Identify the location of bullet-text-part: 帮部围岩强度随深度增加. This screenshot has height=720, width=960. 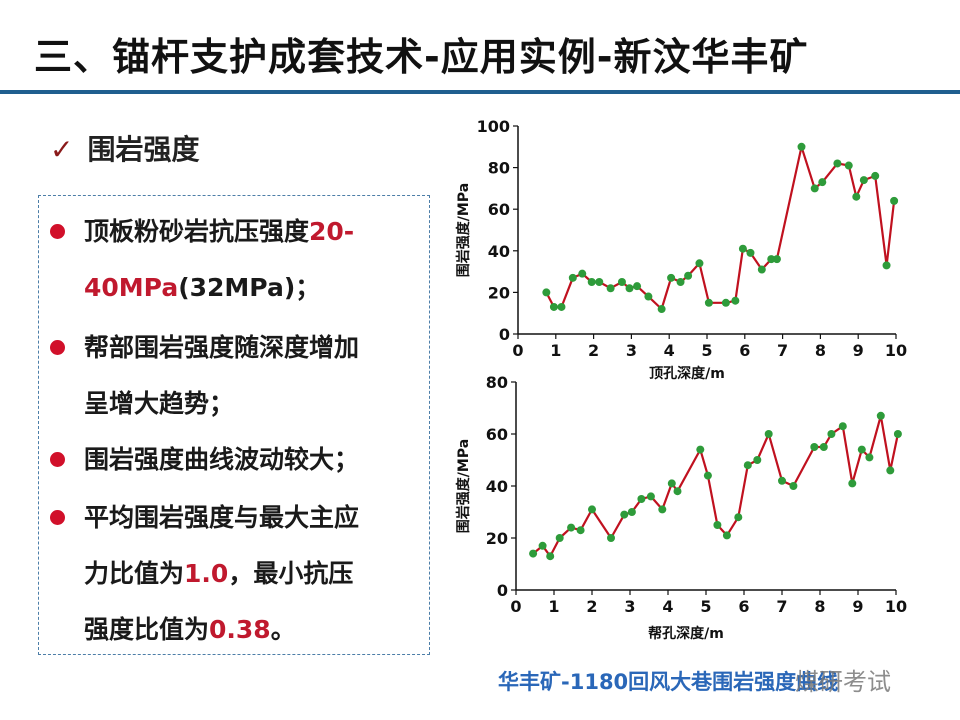
(222, 347).